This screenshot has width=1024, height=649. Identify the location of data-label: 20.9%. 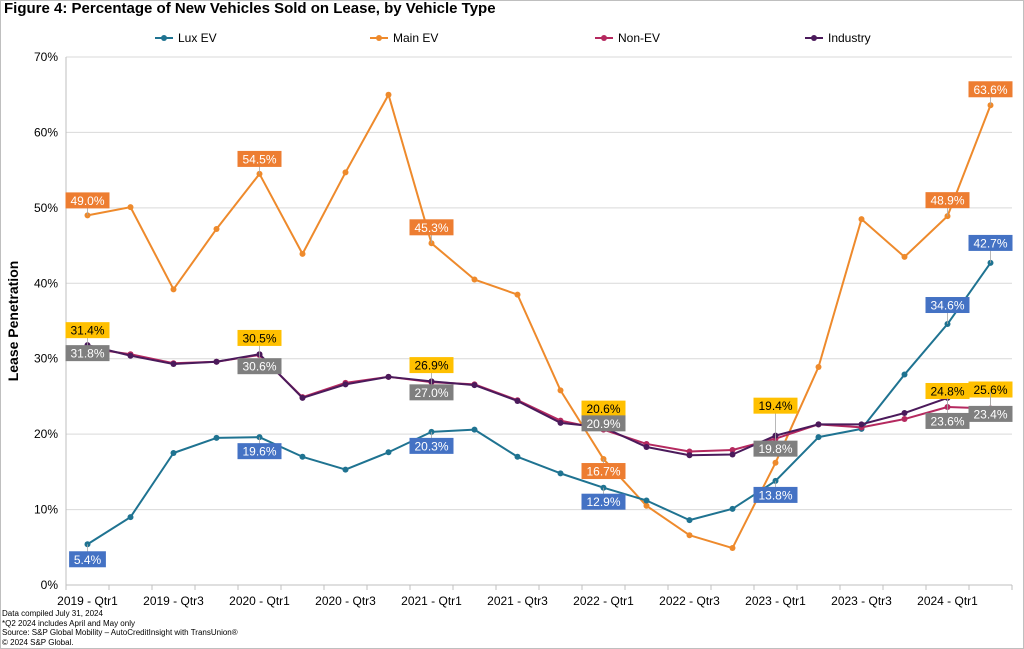
(603, 424).